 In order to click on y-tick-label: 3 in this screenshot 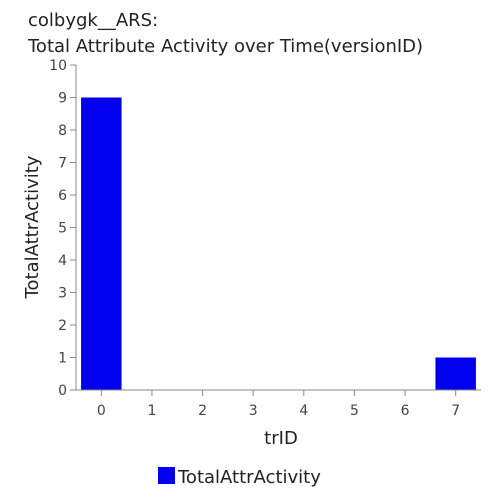, I will do `click(62, 294)`.